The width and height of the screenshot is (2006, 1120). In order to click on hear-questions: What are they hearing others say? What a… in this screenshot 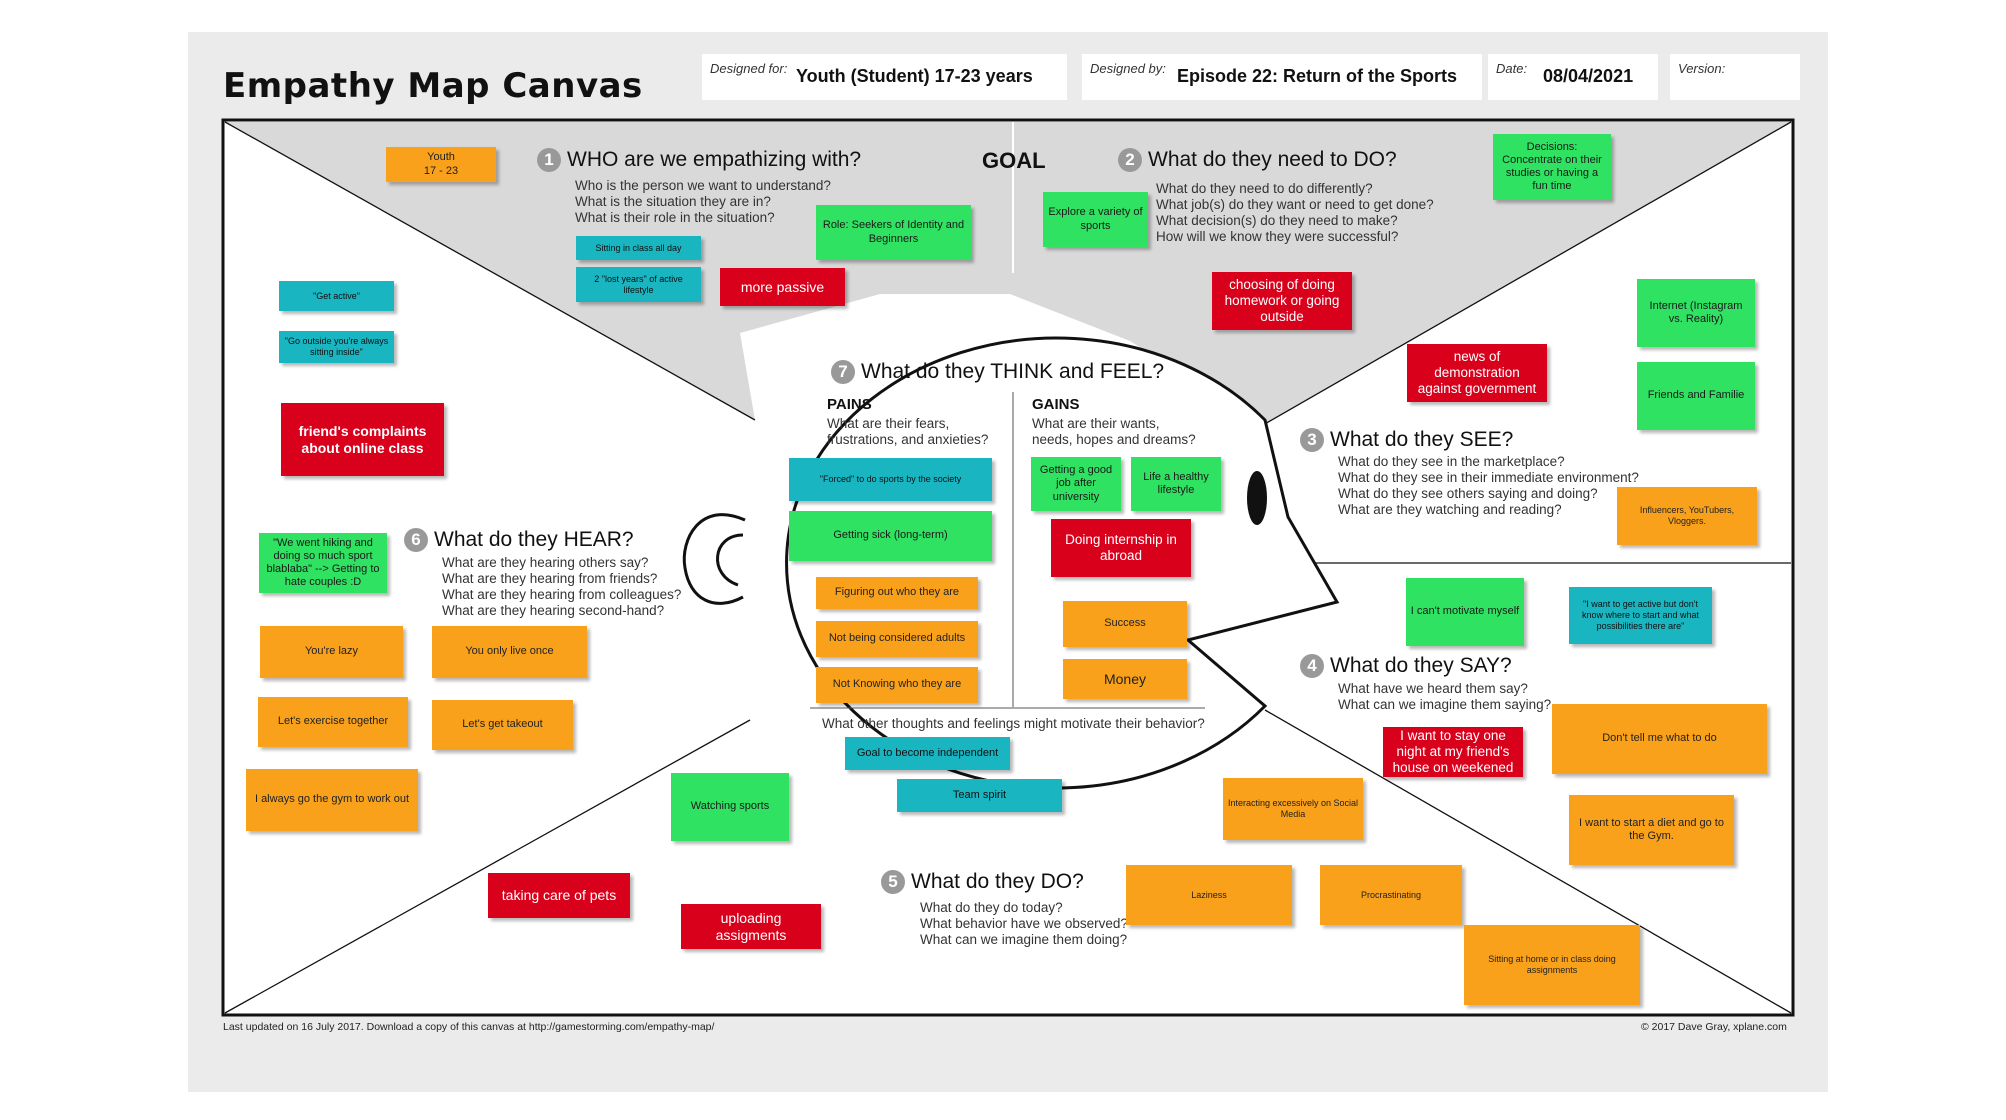, I will do `click(561, 587)`.